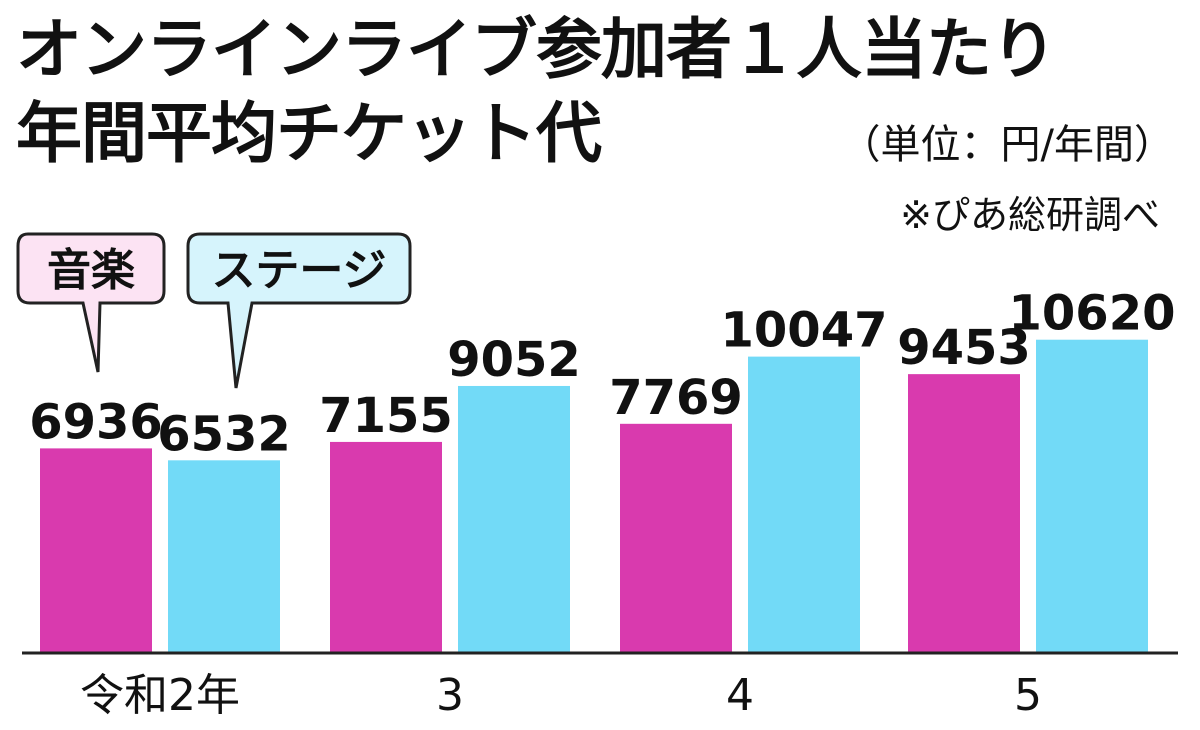 This screenshot has width=1200, height=730. Describe the element at coordinates (160, 695) in the screenshot. I see `x-tick-label-0: 令和2年` at that location.